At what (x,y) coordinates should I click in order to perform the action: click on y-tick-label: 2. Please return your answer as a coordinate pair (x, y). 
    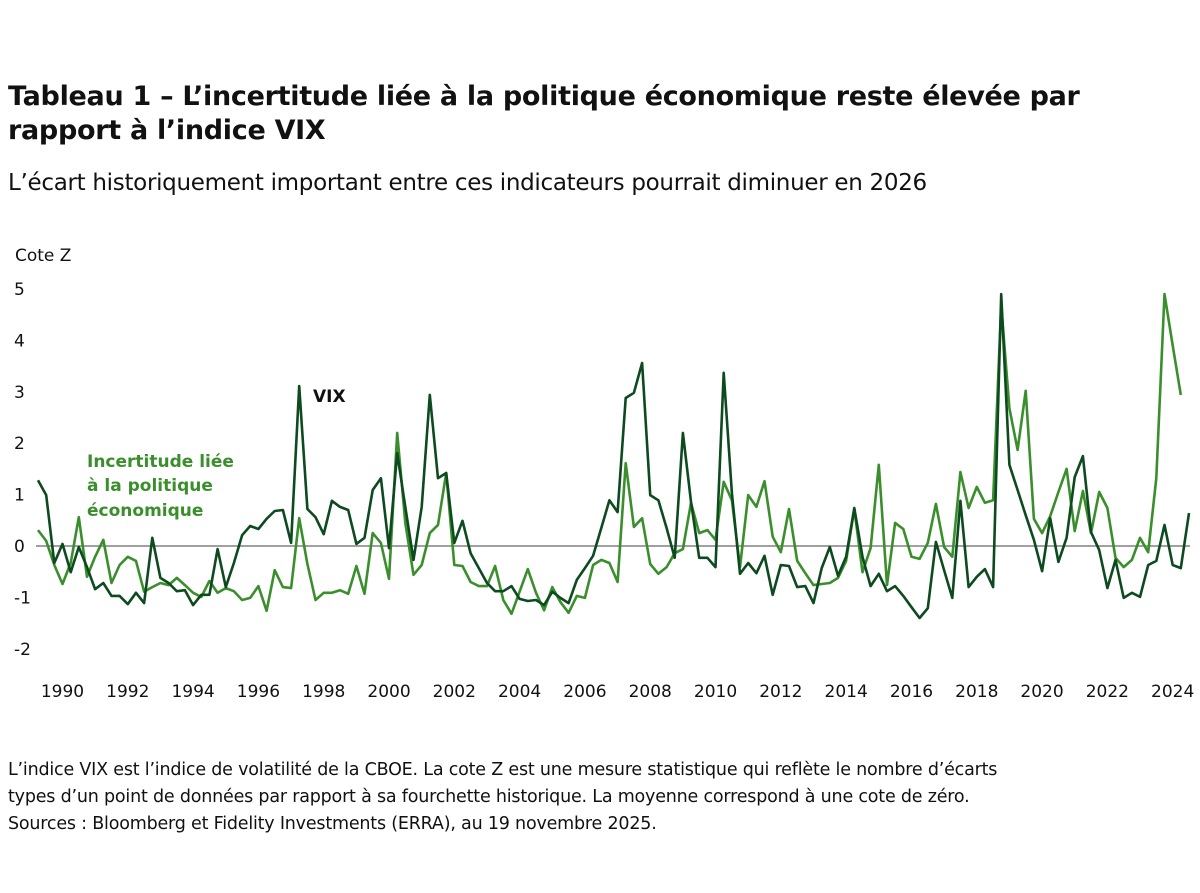
    Looking at the image, I should click on (19, 444).